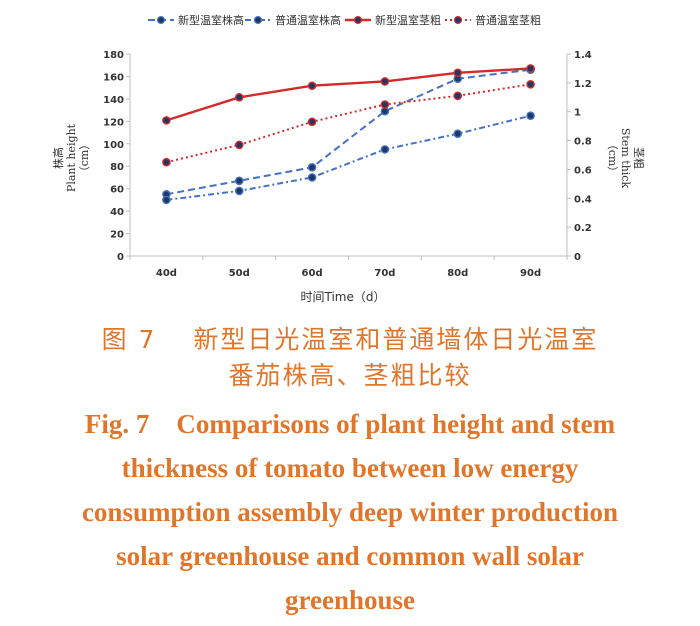  Describe the element at coordinates (583, 55) in the screenshot. I see `y-right-tick-label: 1.4` at that location.